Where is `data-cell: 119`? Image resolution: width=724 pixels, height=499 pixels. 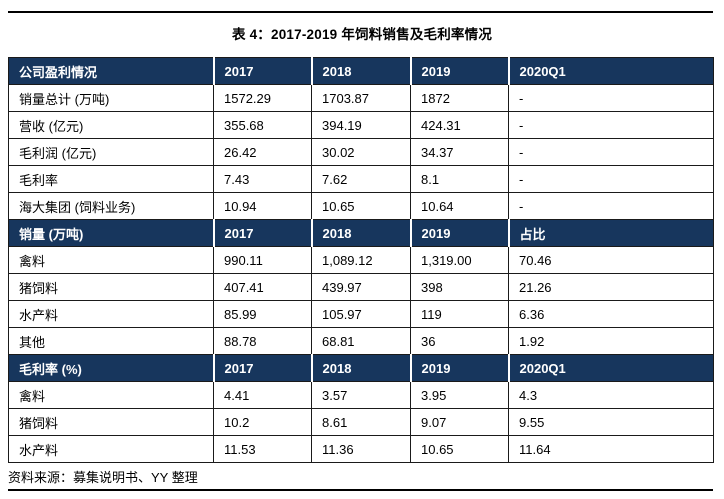 data-cell: 119 is located at coordinates (459, 314).